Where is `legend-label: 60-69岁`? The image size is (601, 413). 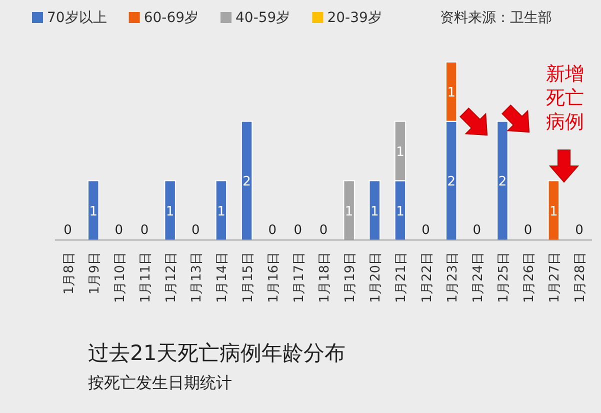 legend-label: 60-69岁 is located at coordinates (171, 18).